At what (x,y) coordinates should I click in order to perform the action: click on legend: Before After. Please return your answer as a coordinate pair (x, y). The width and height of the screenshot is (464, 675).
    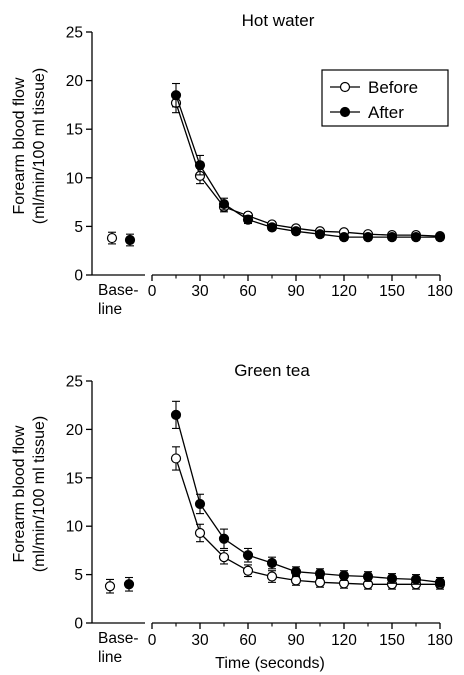
    Looking at the image, I should click on (385, 98).